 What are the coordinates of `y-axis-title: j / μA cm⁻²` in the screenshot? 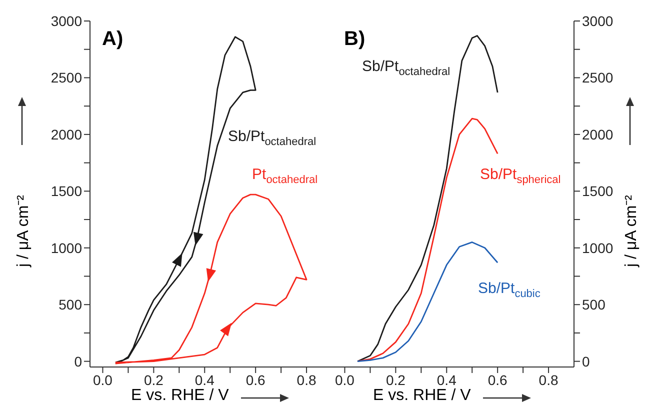 It's located at (23, 232).